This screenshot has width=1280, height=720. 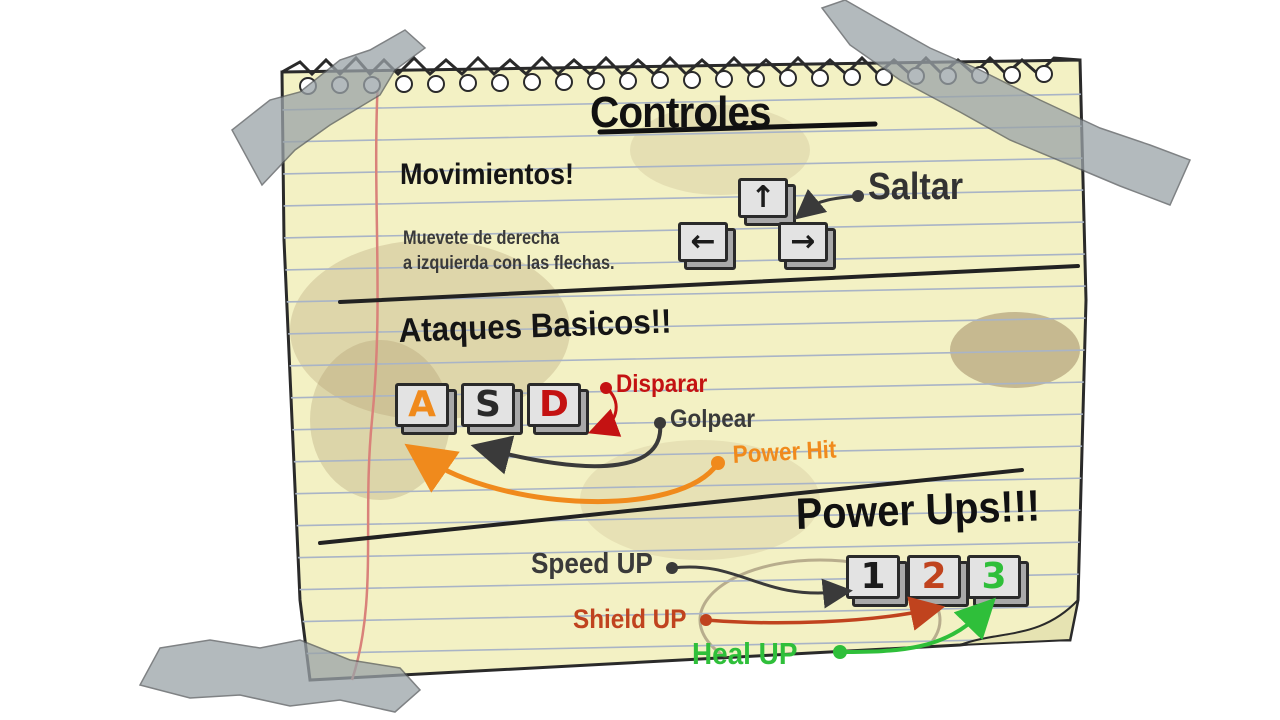 What do you see at coordinates (785, 452) in the screenshot?
I see `power-hit-label: Power Hit` at bounding box center [785, 452].